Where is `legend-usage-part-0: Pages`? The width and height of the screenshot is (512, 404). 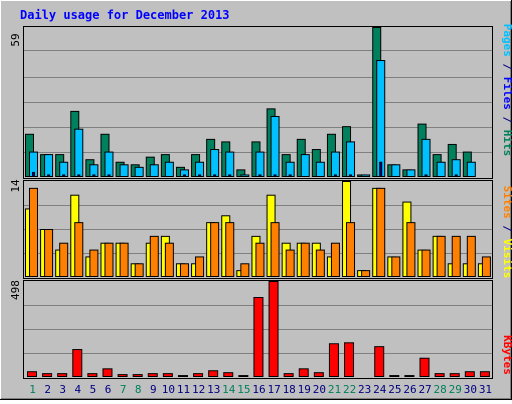
legend-usage-part-0: Pages is located at coordinates (506, 40).